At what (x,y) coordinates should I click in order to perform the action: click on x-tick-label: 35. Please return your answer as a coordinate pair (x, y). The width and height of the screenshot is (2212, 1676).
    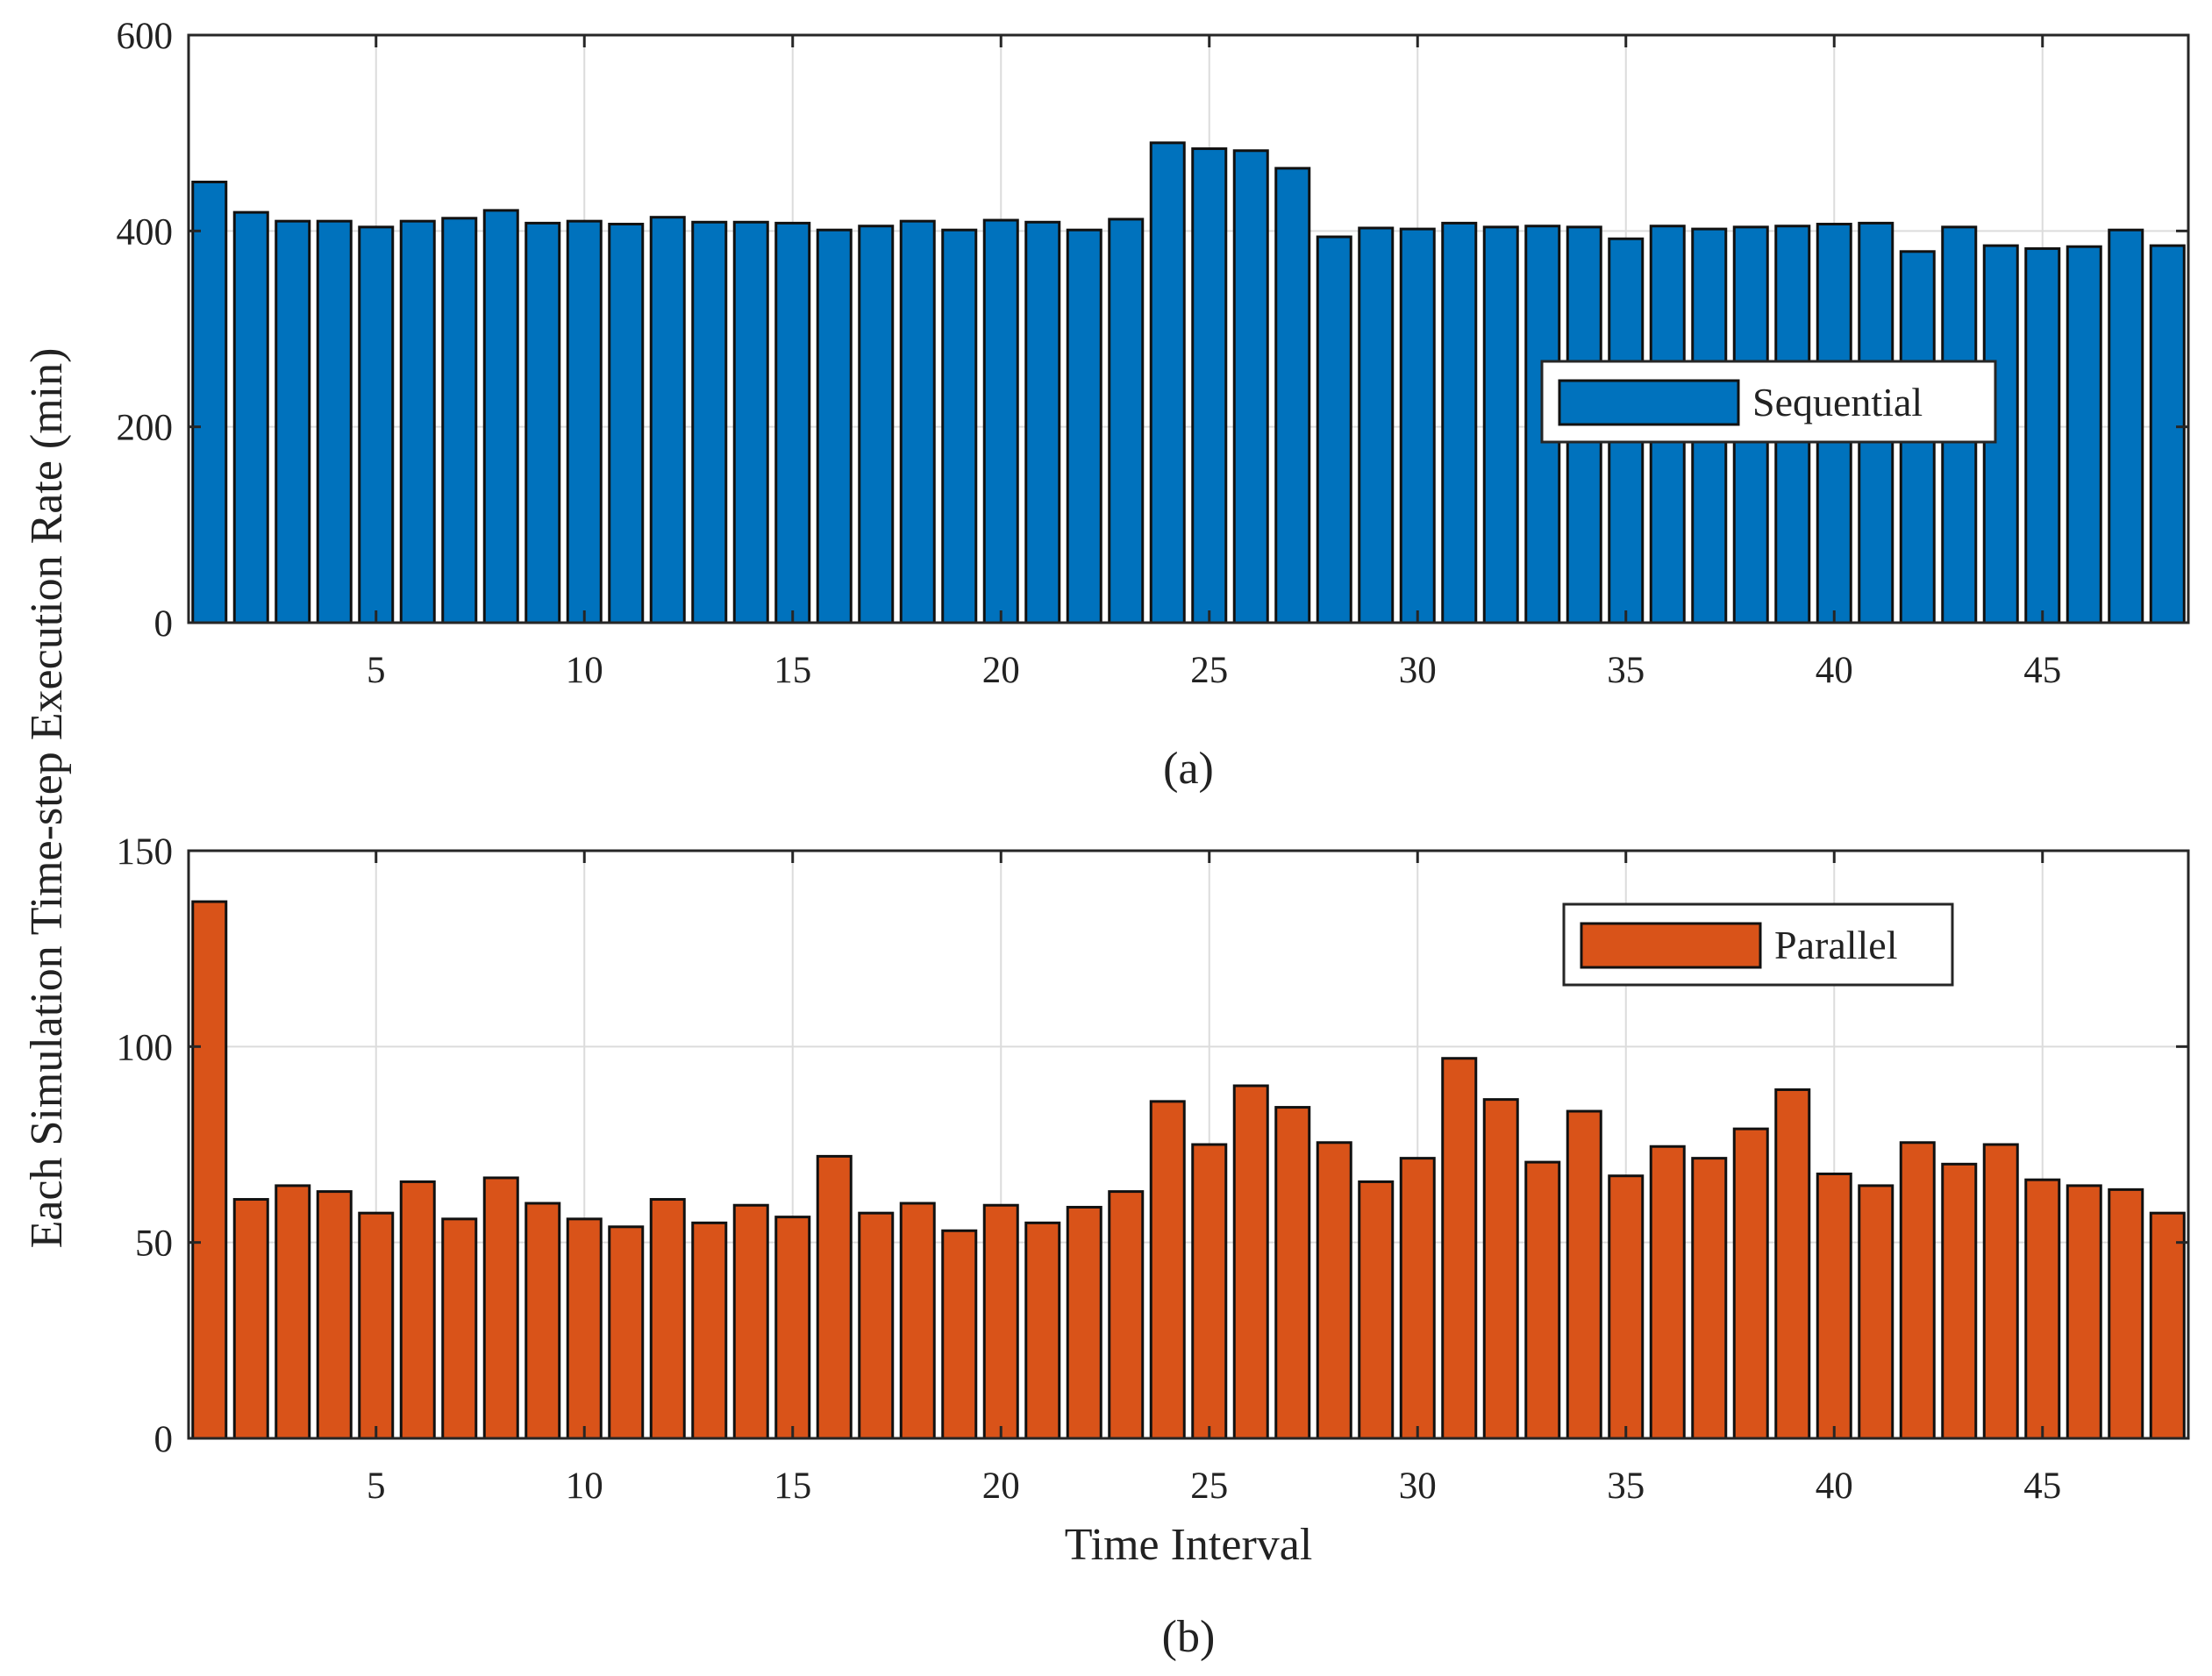
    Looking at the image, I should click on (1626, 670).